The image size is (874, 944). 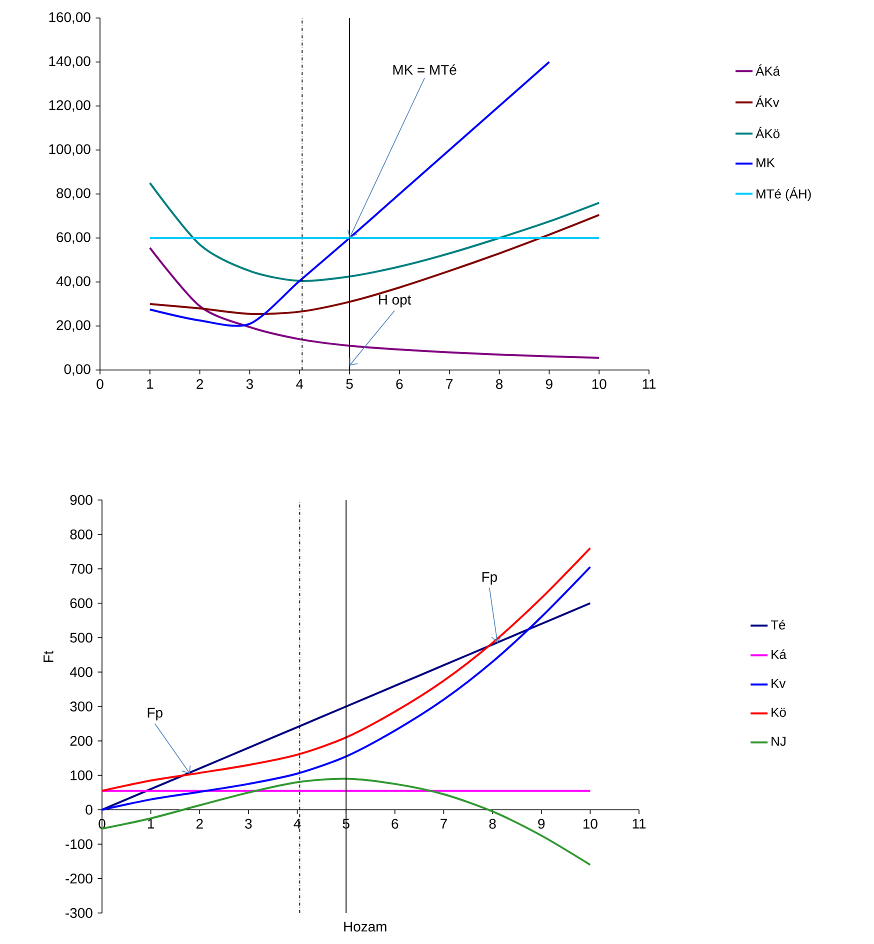 I want to click on legend-label: Kv, so click(x=779, y=683).